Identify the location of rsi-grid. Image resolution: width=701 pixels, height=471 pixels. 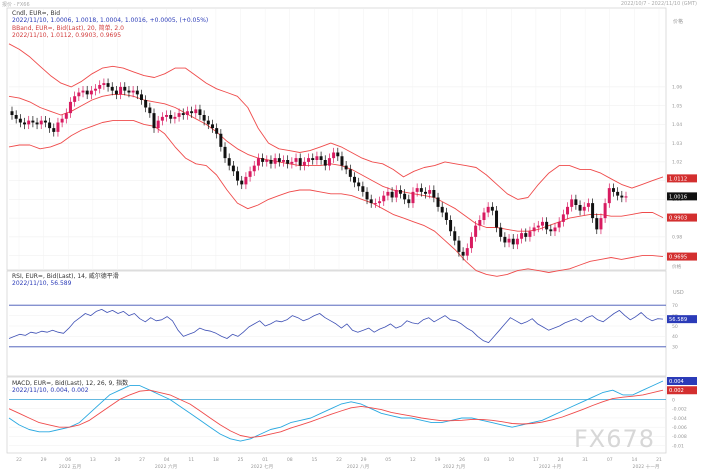
(337, 326).